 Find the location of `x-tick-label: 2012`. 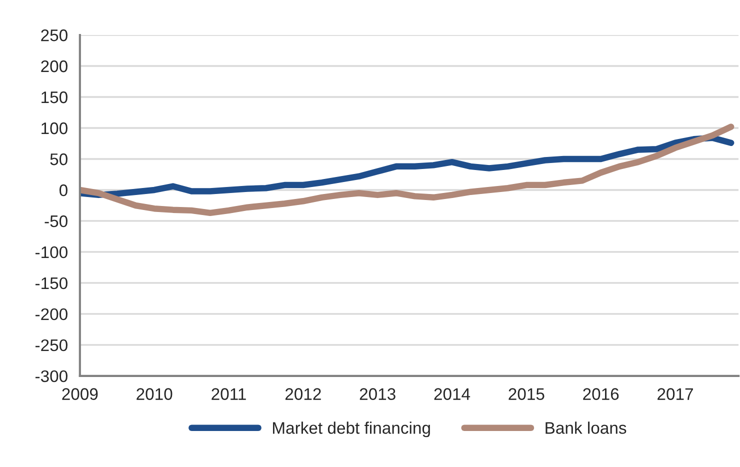

x-tick-label: 2012 is located at coordinates (303, 394).